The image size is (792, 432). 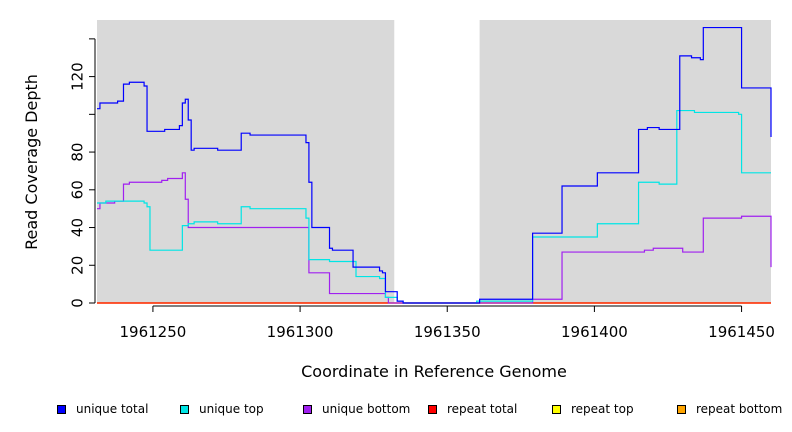 I want to click on y-axis: 0 20 40 60 80 120, so click(x=82, y=173).